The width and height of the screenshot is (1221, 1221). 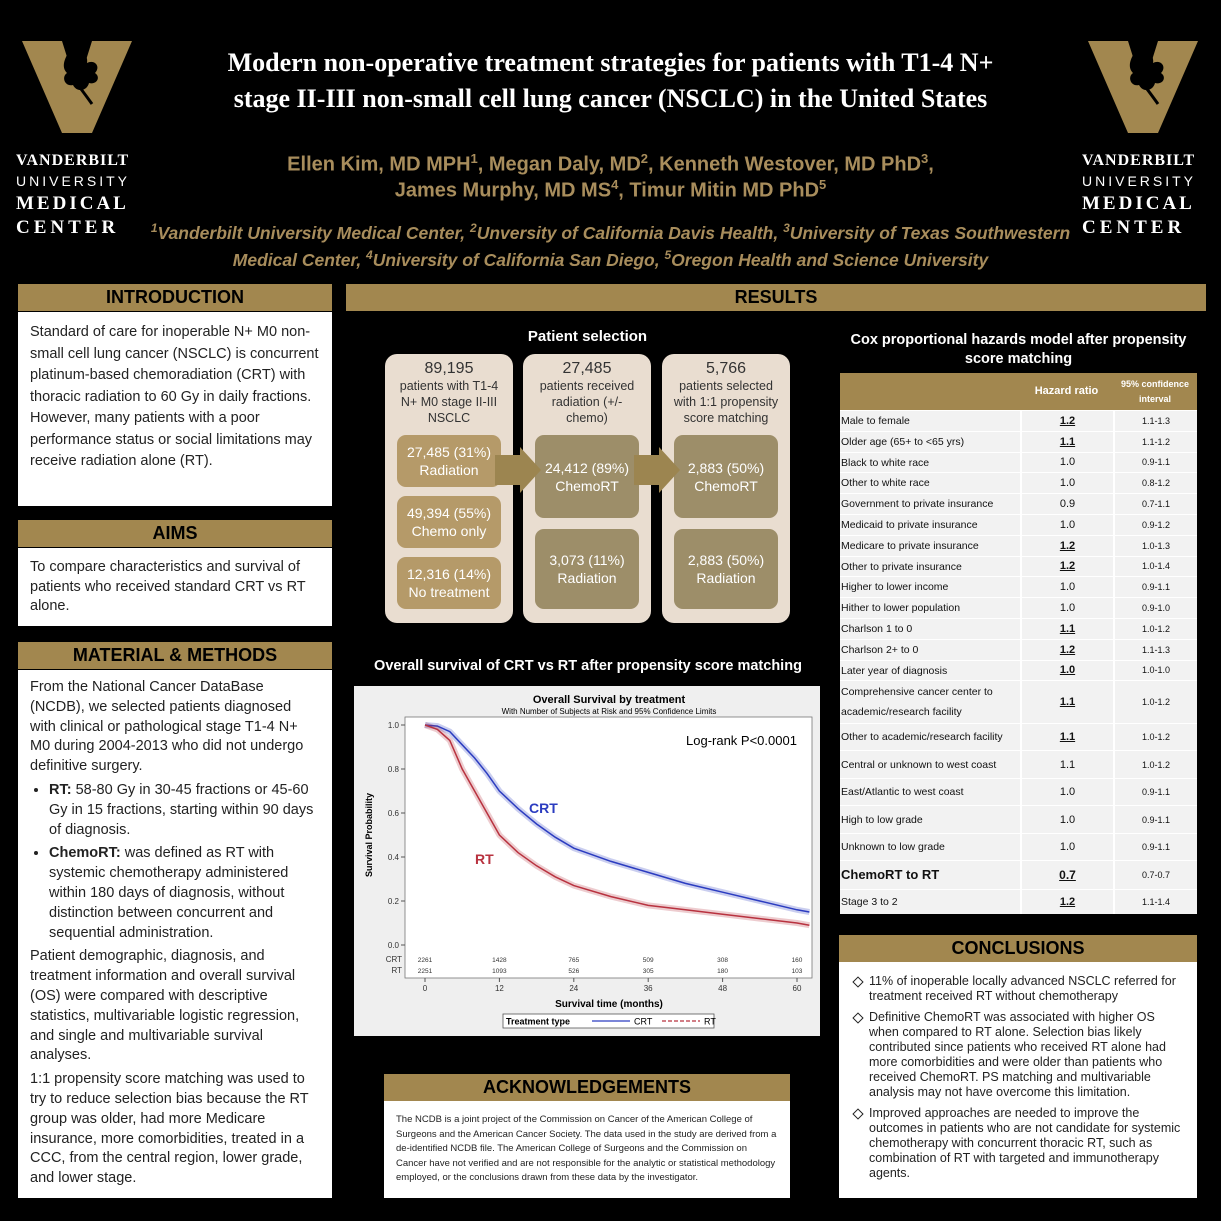 I want to click on cox-ci: 1.0-1.4, so click(x=1155, y=566).